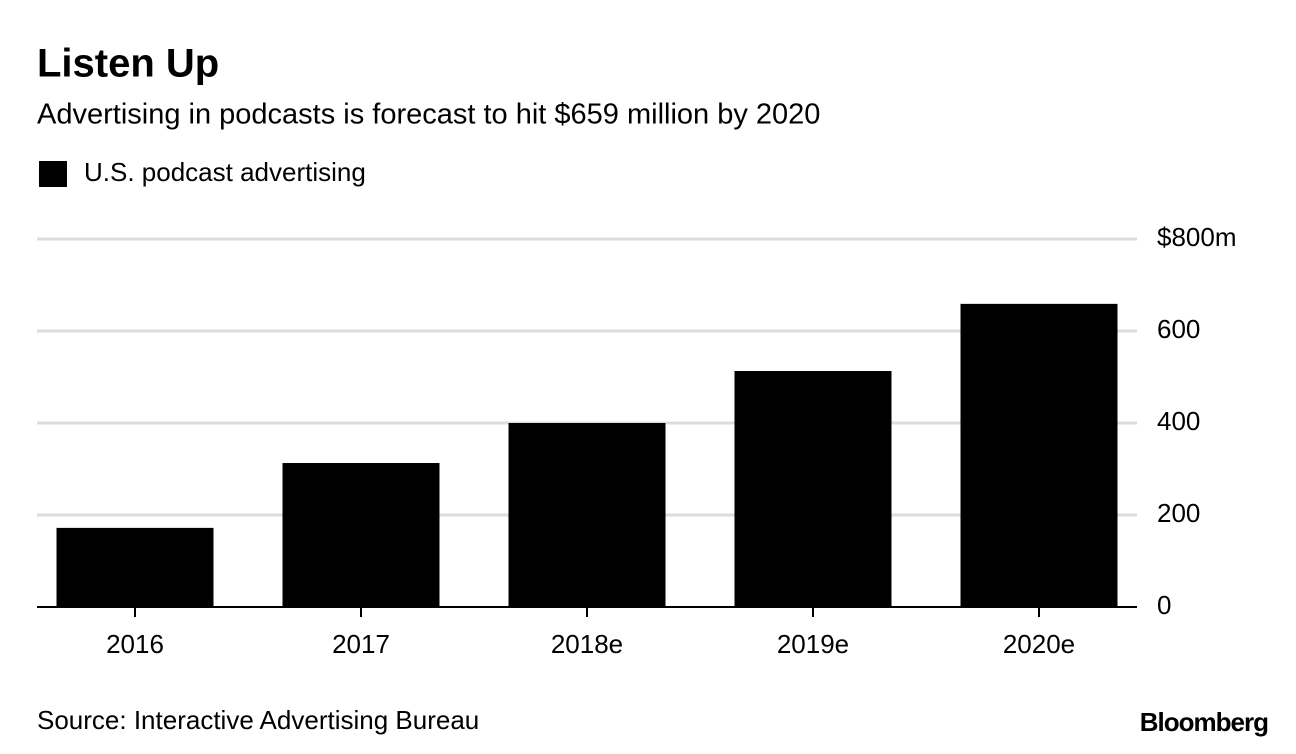 This screenshot has width=1296, height=754. What do you see at coordinates (1164, 605) in the screenshot?
I see `y-tick-label: 0` at bounding box center [1164, 605].